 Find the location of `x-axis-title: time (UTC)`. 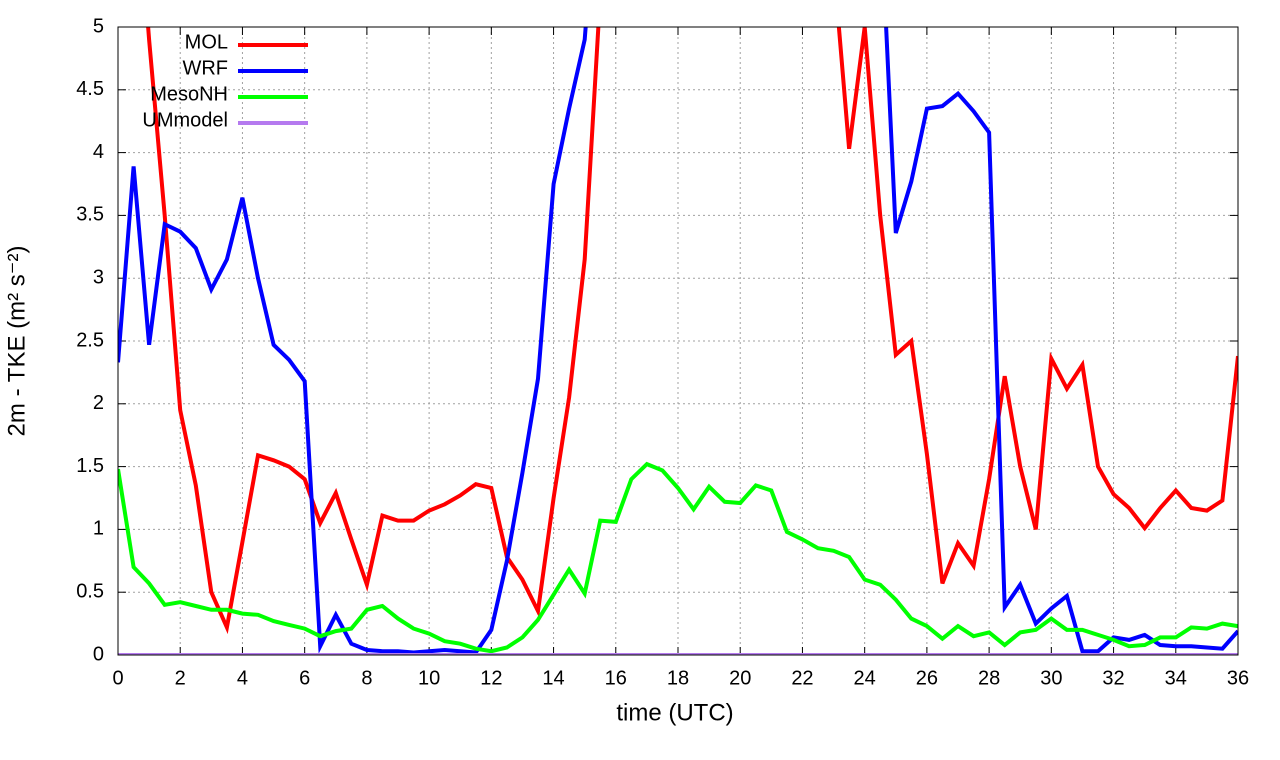

x-axis-title: time (UTC) is located at coordinates (674, 712).